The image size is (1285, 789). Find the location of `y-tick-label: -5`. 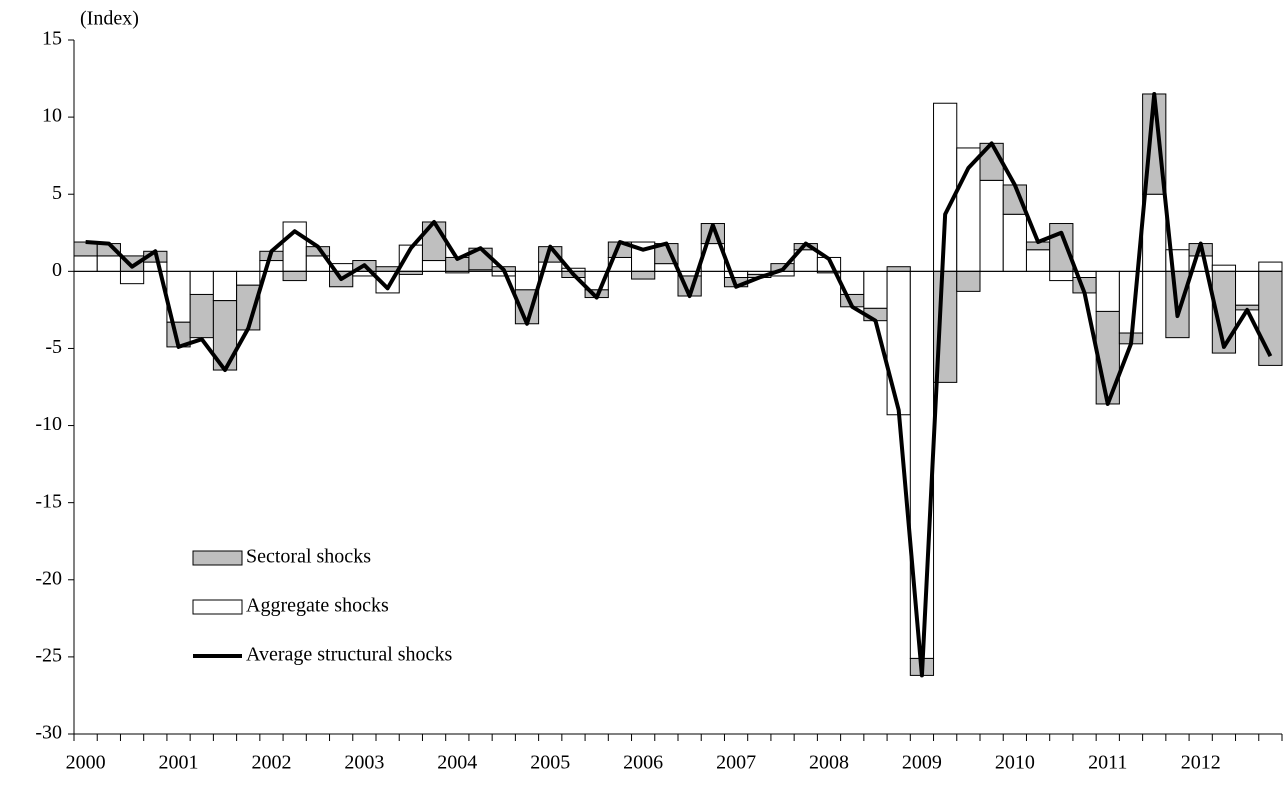

y-tick-label: -5 is located at coordinates (53, 347).